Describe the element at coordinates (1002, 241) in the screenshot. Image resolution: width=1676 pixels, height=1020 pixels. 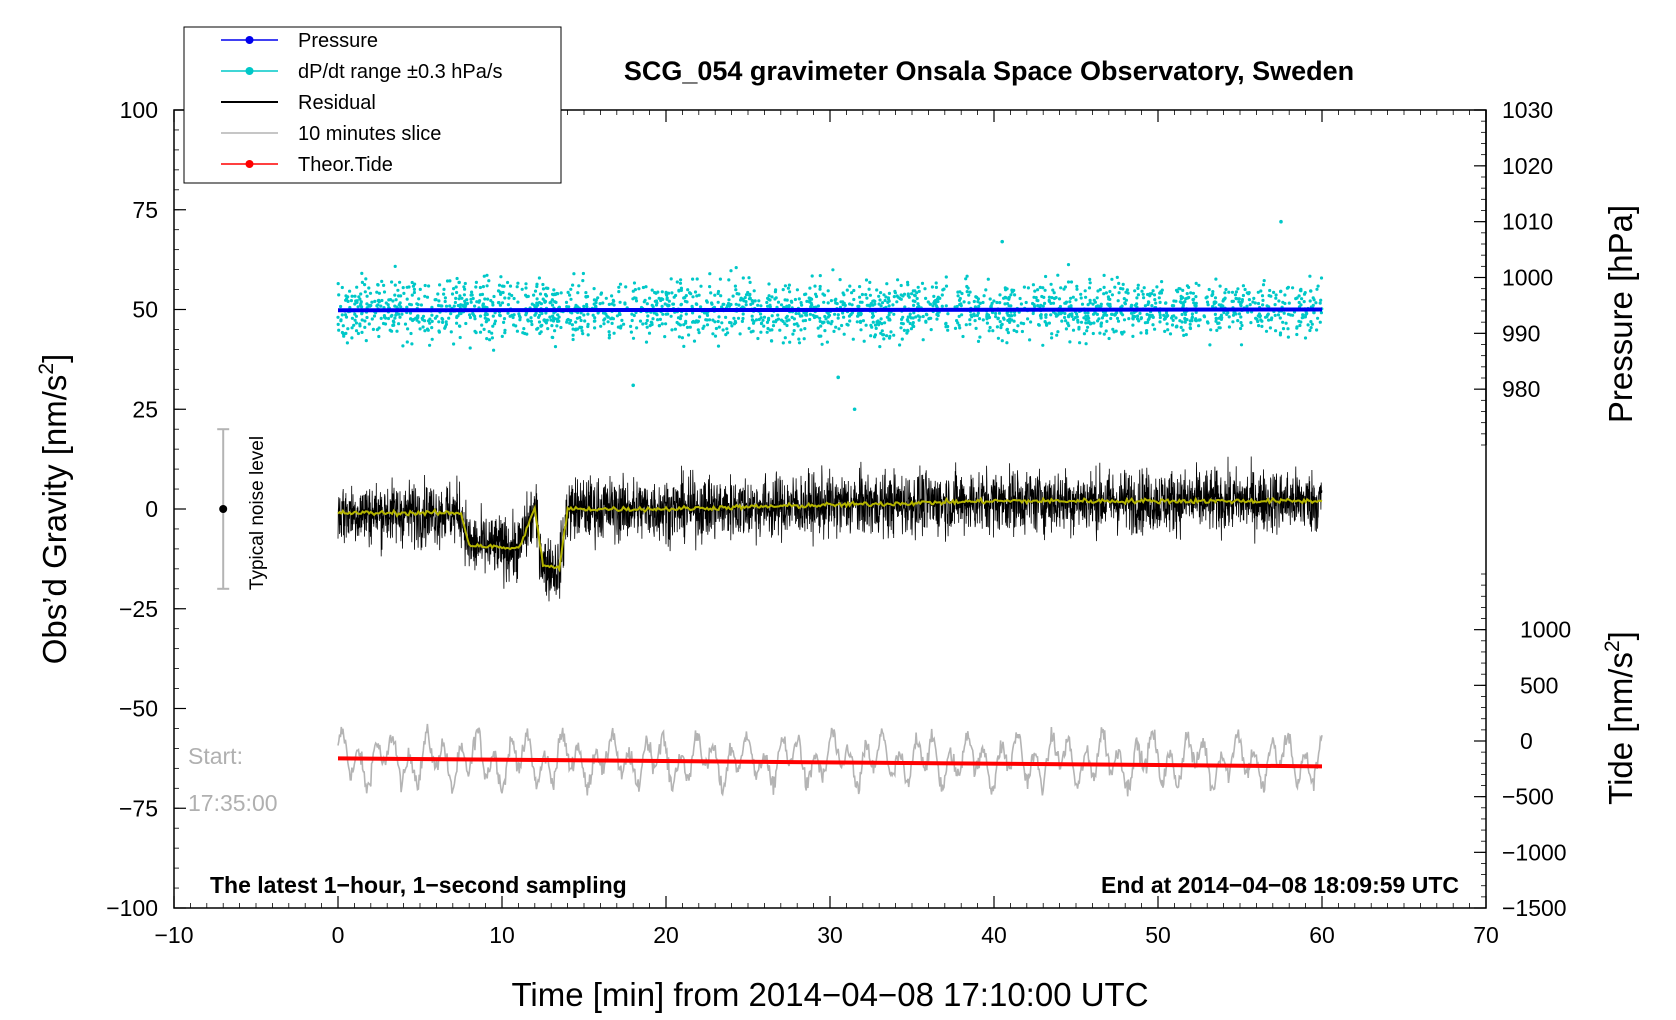
I see `dpdt-outlier-point` at that location.